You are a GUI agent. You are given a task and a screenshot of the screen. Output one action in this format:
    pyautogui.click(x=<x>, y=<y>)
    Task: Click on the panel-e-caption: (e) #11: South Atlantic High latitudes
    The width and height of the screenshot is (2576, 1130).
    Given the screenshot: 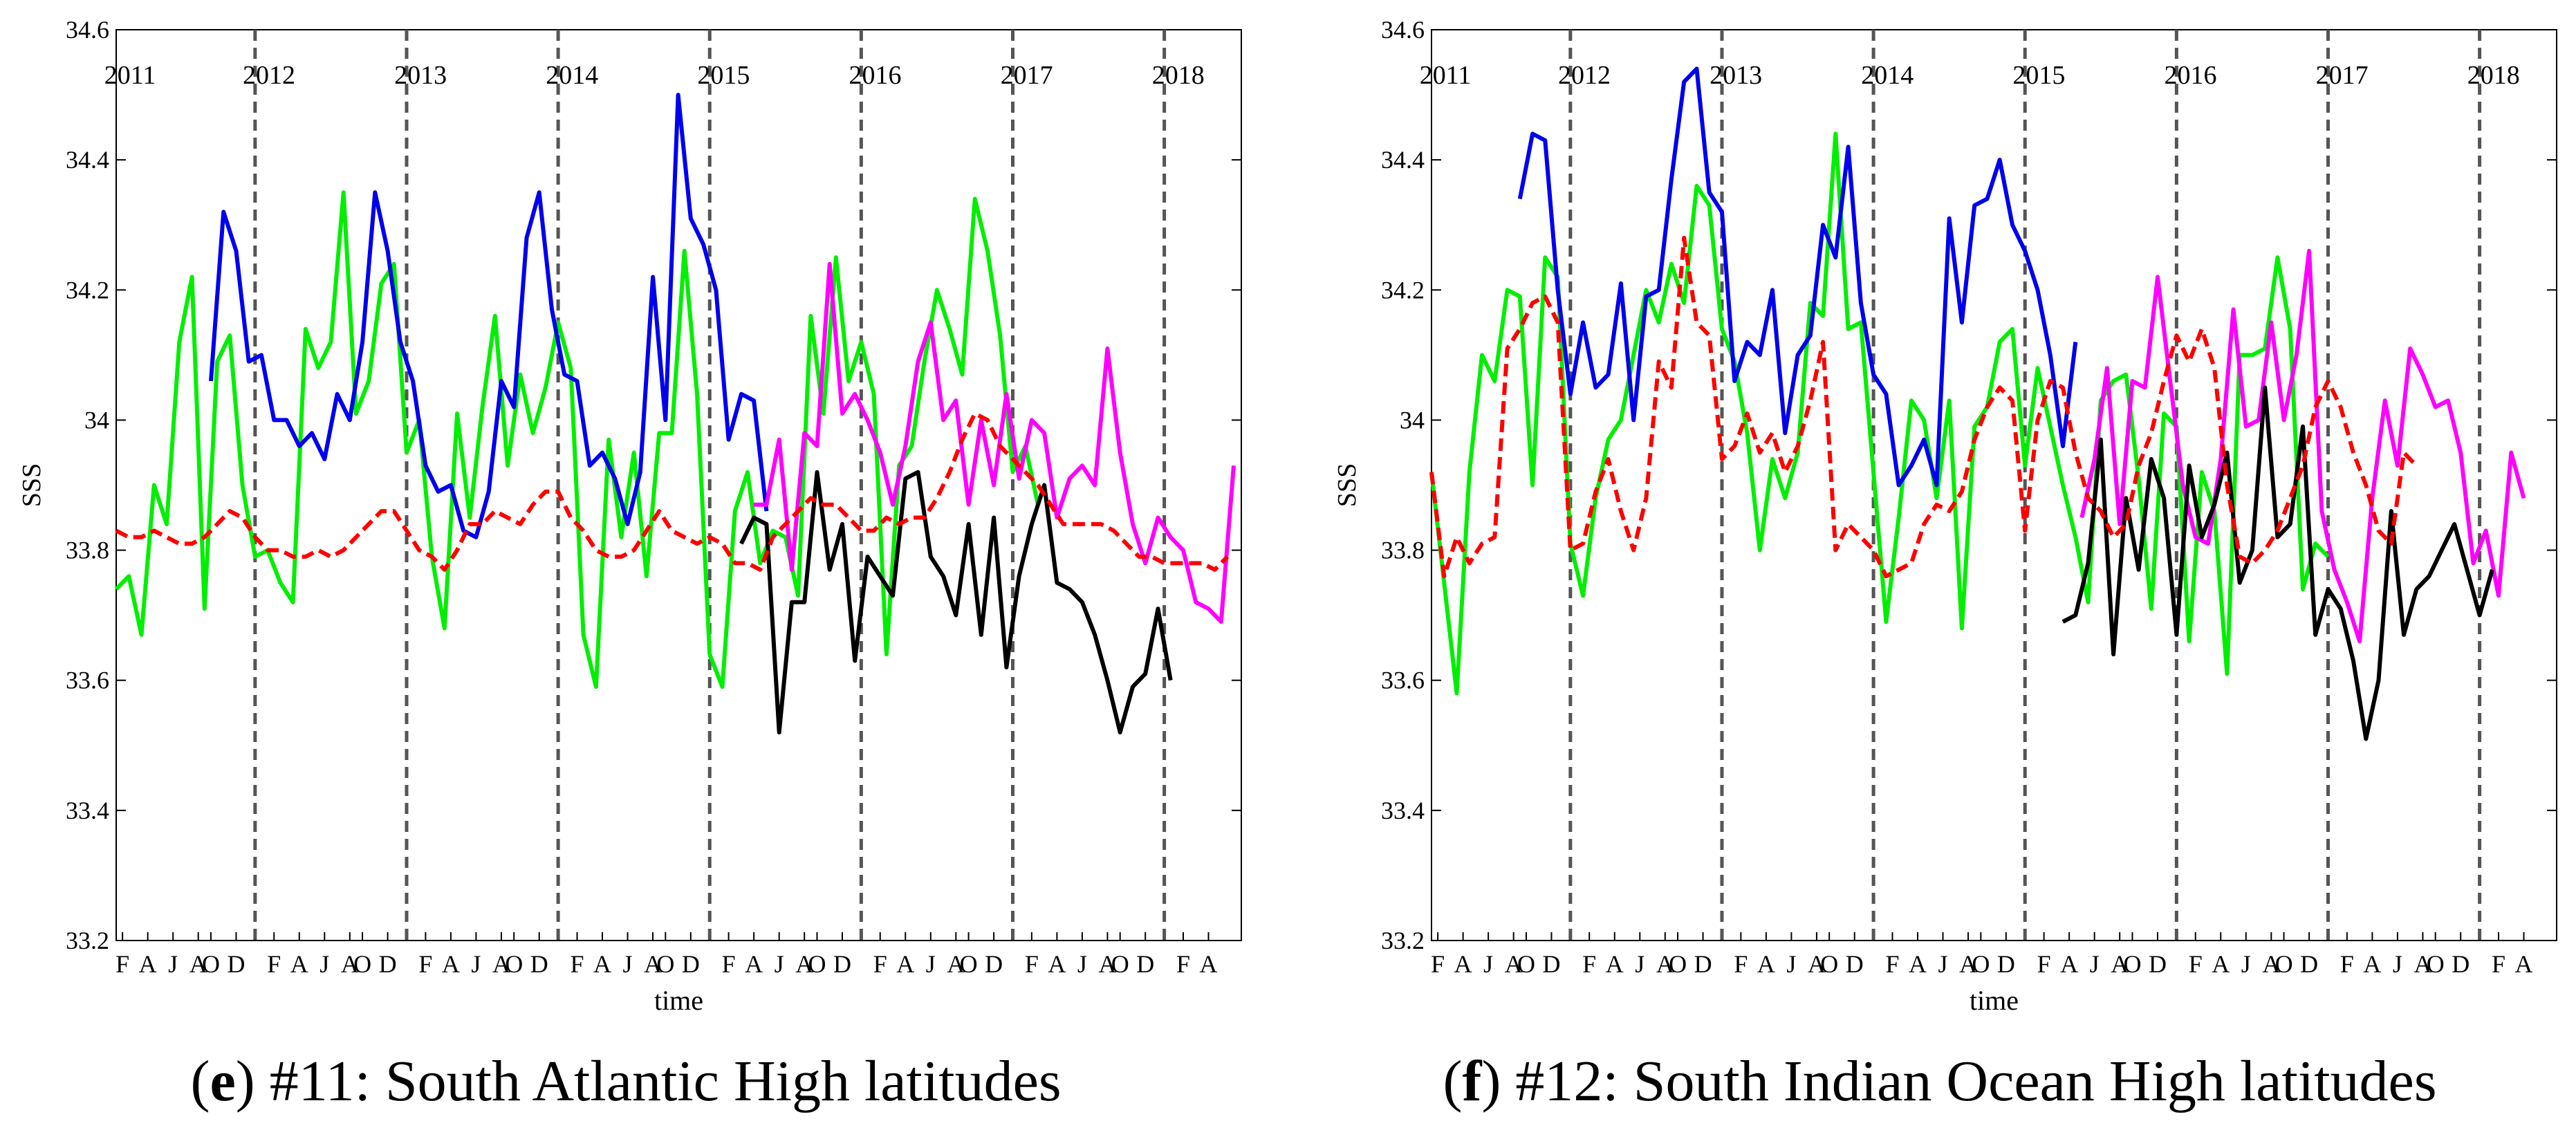 What is the action you would take?
    pyautogui.click(x=626, y=1081)
    